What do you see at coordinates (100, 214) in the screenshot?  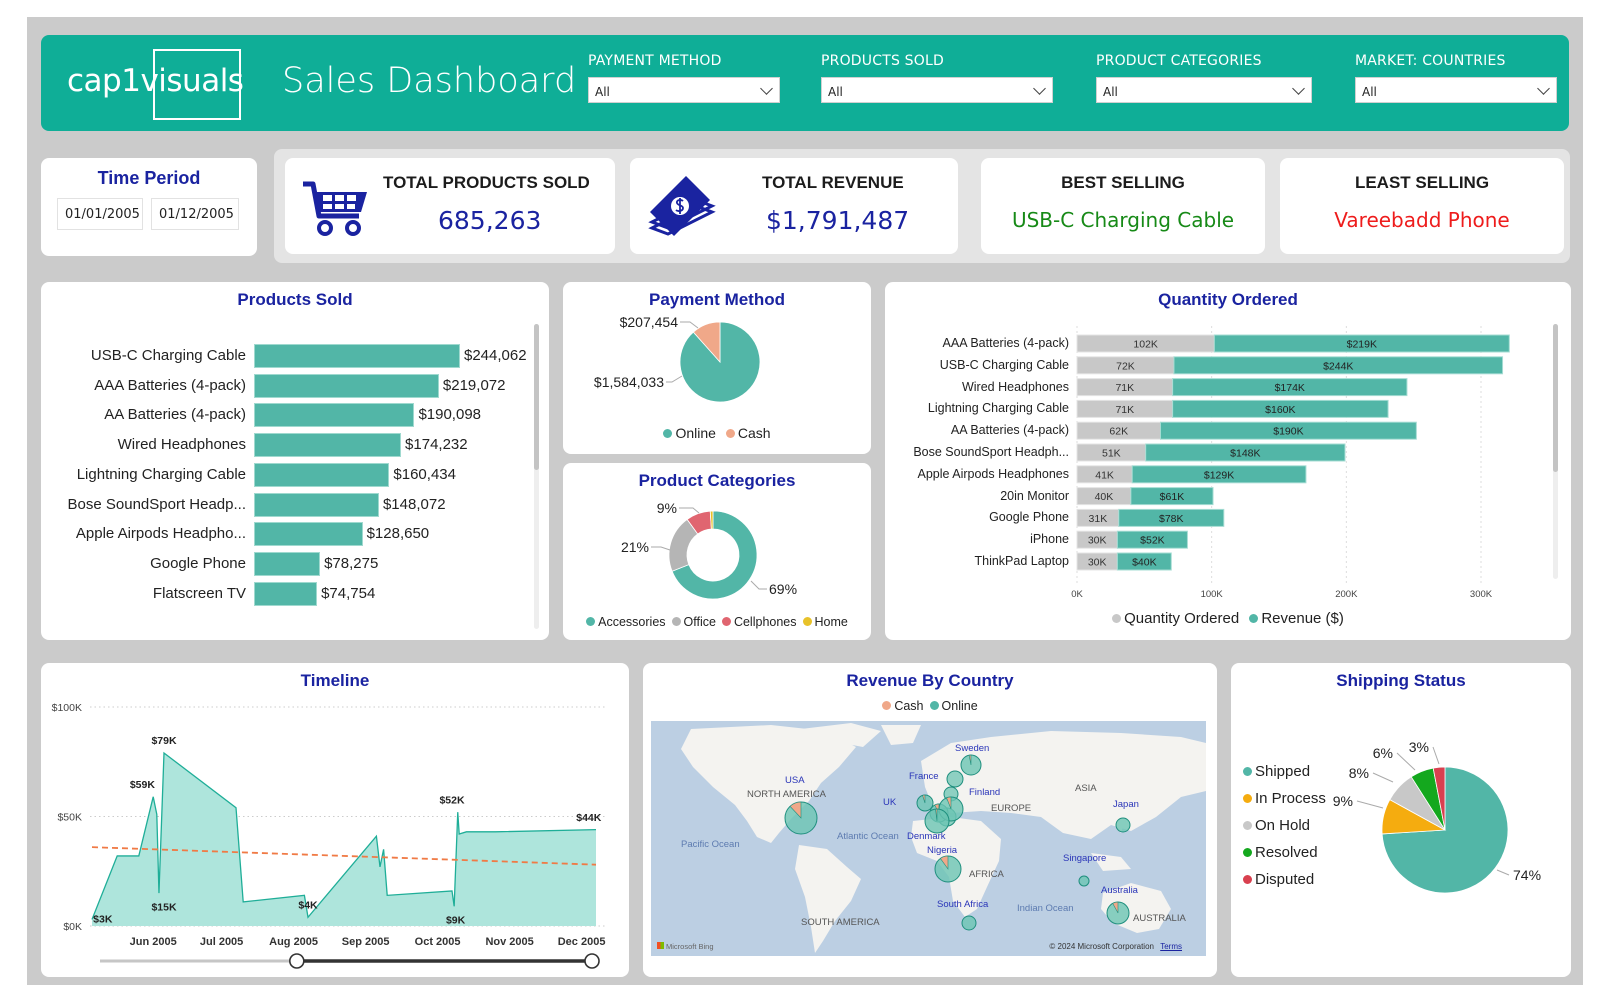 I see `start-date-input: 01/01/2005` at bounding box center [100, 214].